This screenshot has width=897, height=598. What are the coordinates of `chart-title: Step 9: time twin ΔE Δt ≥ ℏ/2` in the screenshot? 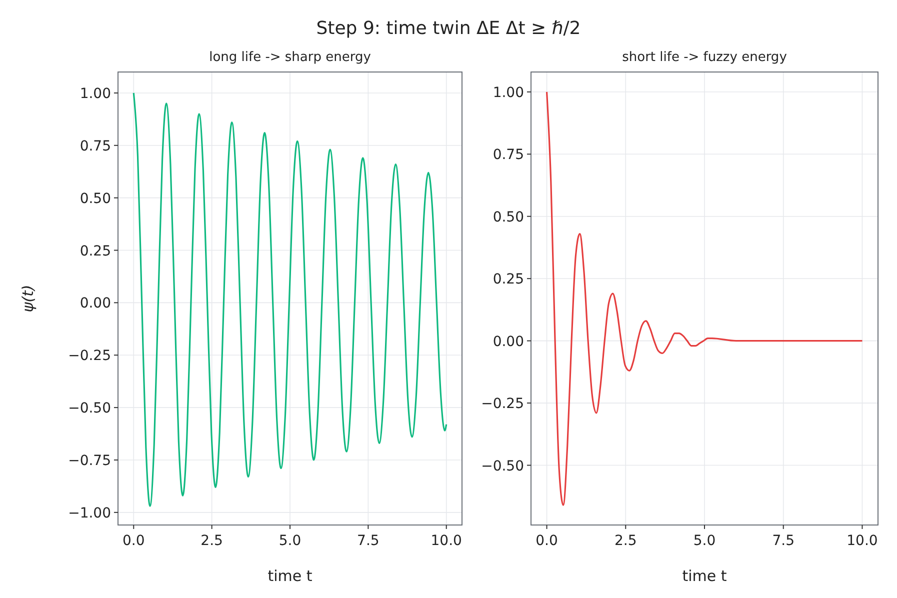 It's located at (448, 28).